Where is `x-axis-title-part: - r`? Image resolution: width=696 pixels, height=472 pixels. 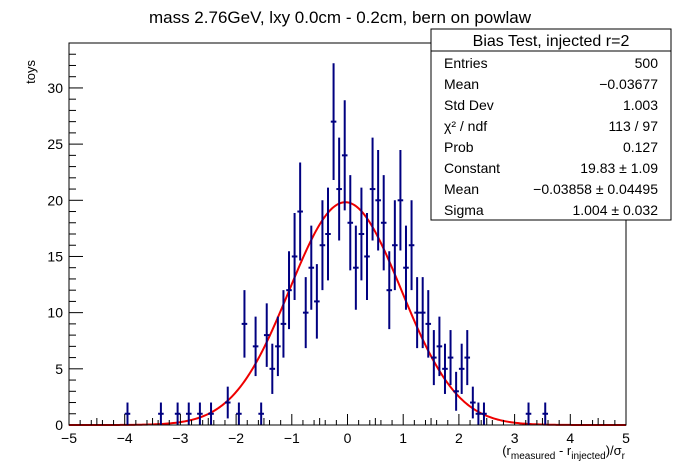
x-axis-title-part: - r is located at coordinates (563, 450).